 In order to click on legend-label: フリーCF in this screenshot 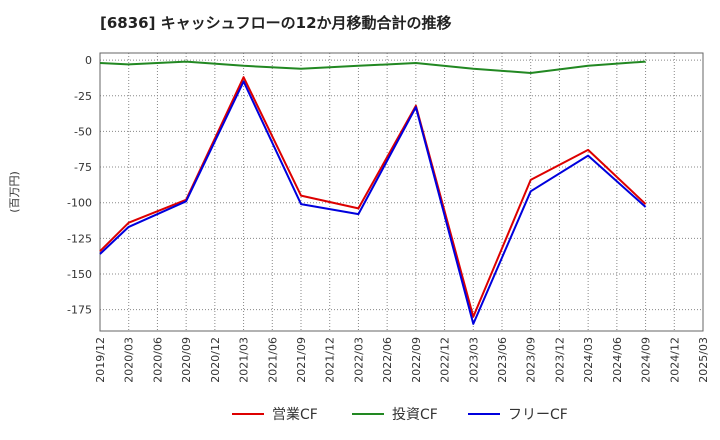, I will do `click(538, 415)`.